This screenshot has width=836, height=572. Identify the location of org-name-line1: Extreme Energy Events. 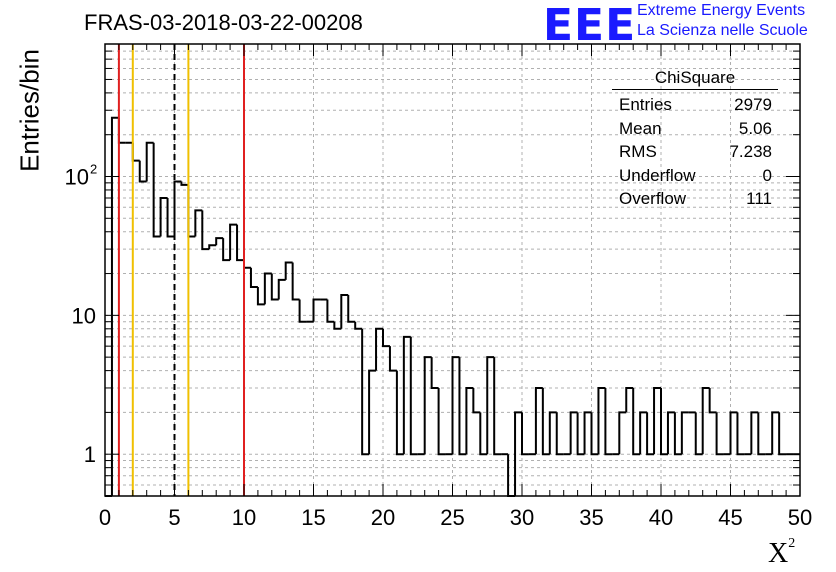
(721, 10).